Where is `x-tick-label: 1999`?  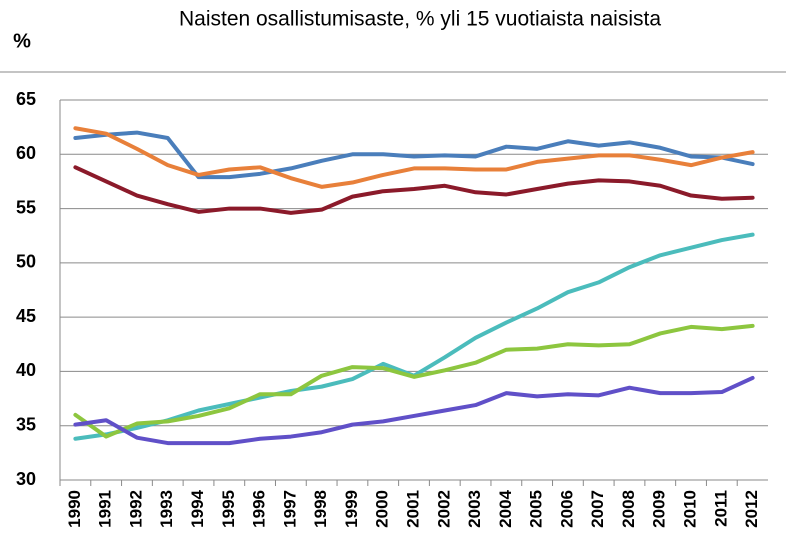
x-tick-label: 1999 is located at coordinates (351, 509).